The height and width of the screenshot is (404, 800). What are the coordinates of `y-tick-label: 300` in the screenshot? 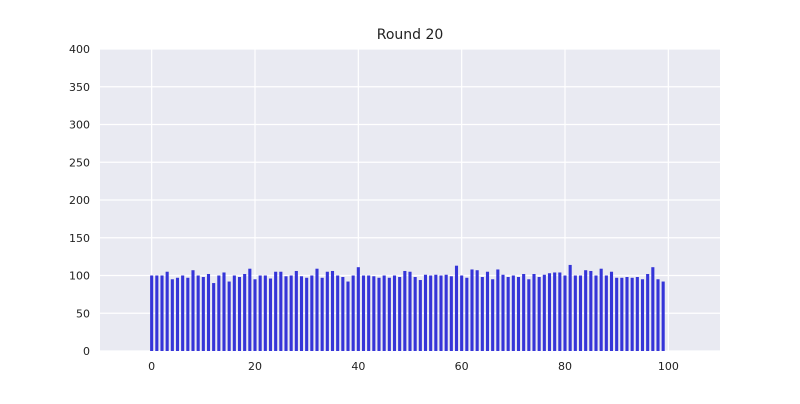 It's located at (79, 125).